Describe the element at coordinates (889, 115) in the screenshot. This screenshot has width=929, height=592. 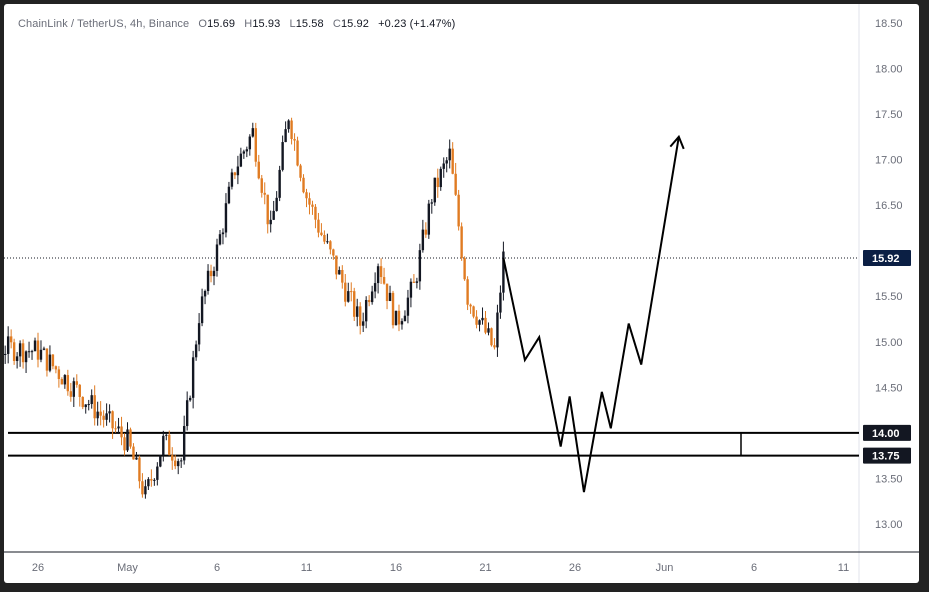
I see `y-tick-label: 17.50` at that location.